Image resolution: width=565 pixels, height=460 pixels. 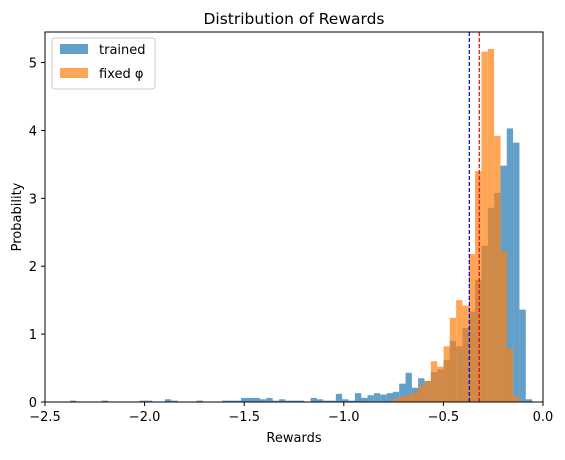 I want to click on x-axis-label: Rewards, so click(x=293, y=438).